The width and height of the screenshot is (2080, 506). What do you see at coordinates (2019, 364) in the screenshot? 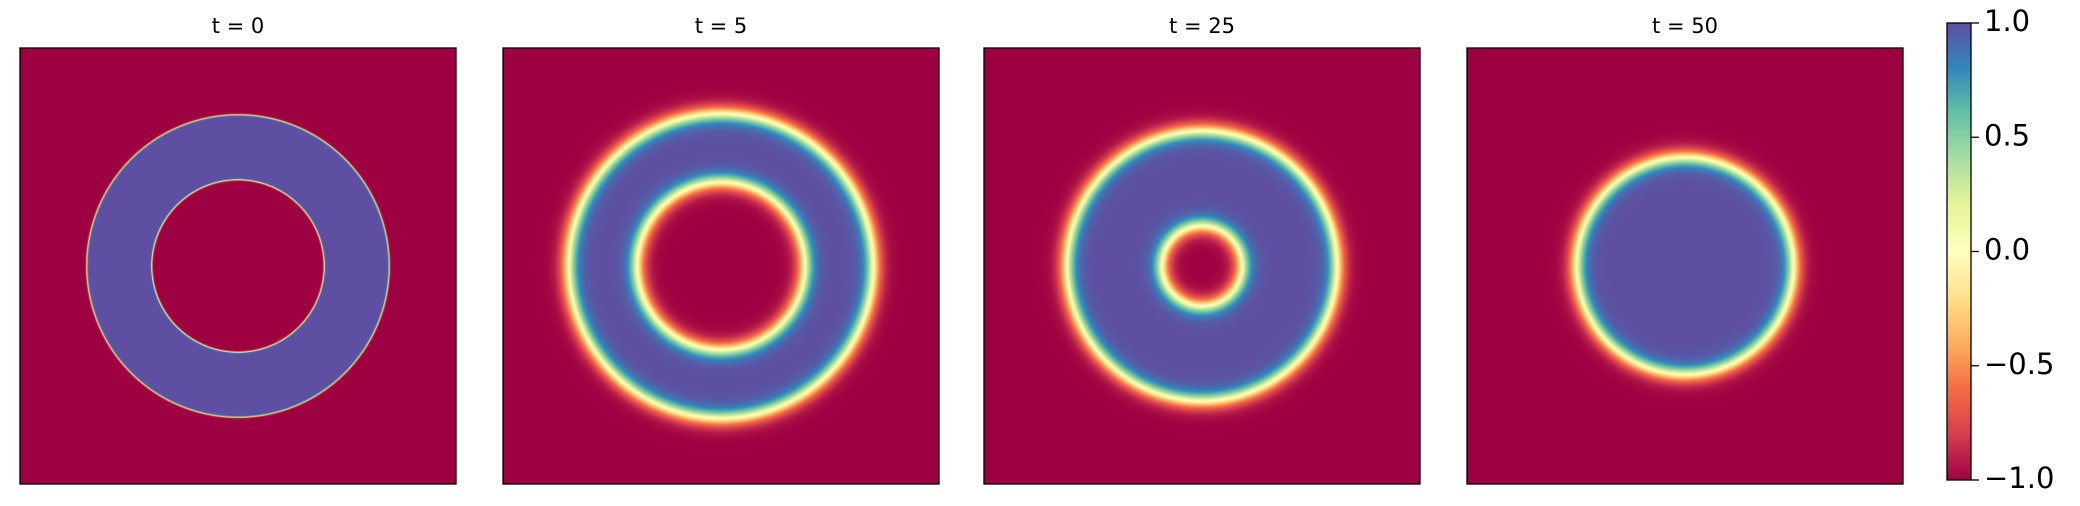
I see `colorbar-tick-label: −0.5` at bounding box center [2019, 364].